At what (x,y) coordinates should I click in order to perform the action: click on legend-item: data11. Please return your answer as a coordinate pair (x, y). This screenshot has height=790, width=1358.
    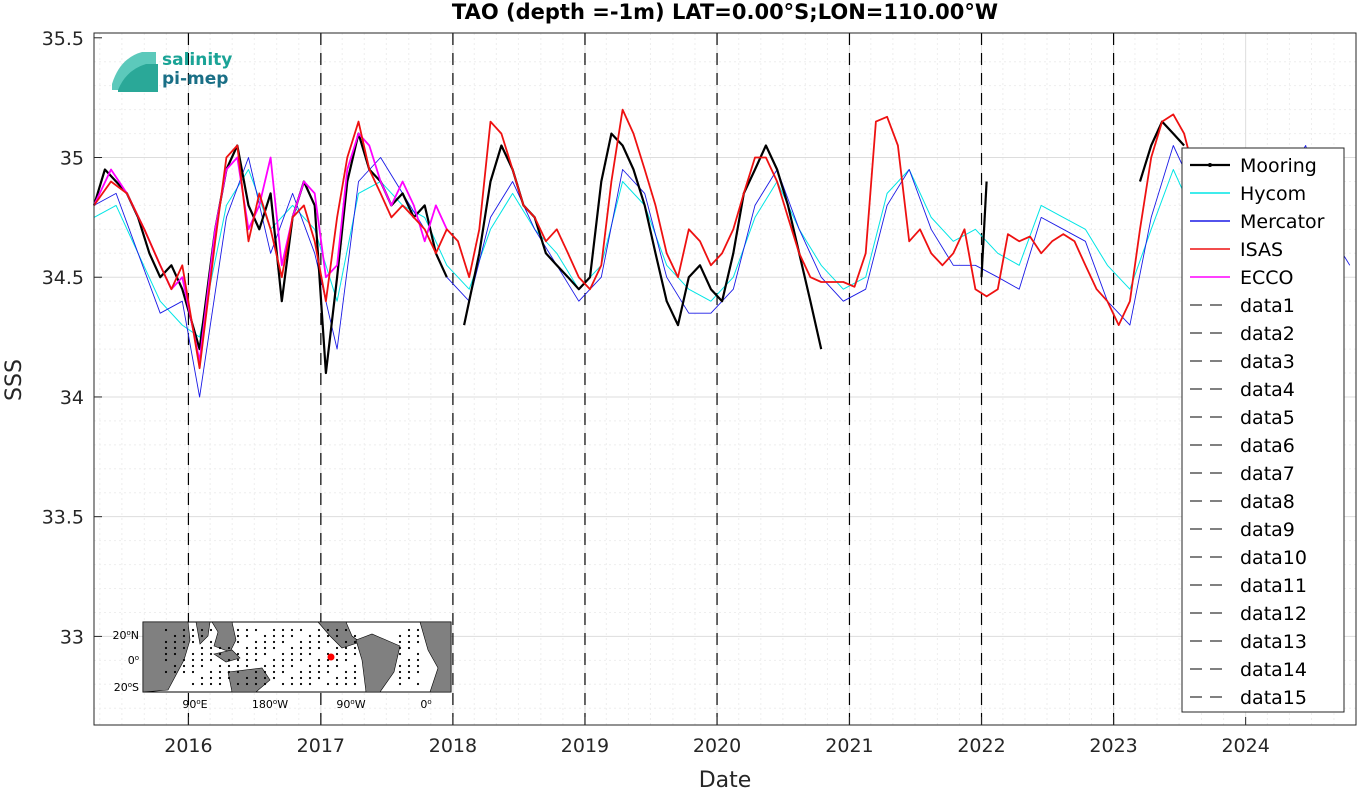
    Looking at the image, I should click on (1248, 586).